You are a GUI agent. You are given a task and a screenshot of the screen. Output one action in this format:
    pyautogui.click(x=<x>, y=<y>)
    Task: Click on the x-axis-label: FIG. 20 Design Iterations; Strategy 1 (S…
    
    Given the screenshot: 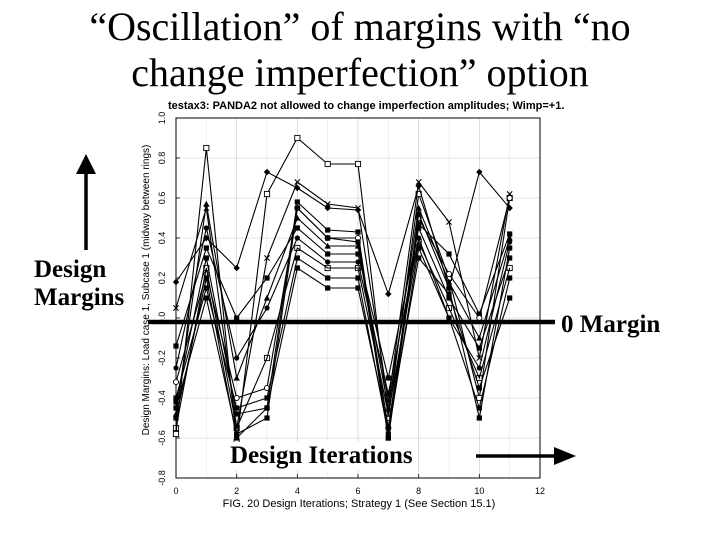 What is the action you would take?
    pyautogui.click(x=359, y=504)
    